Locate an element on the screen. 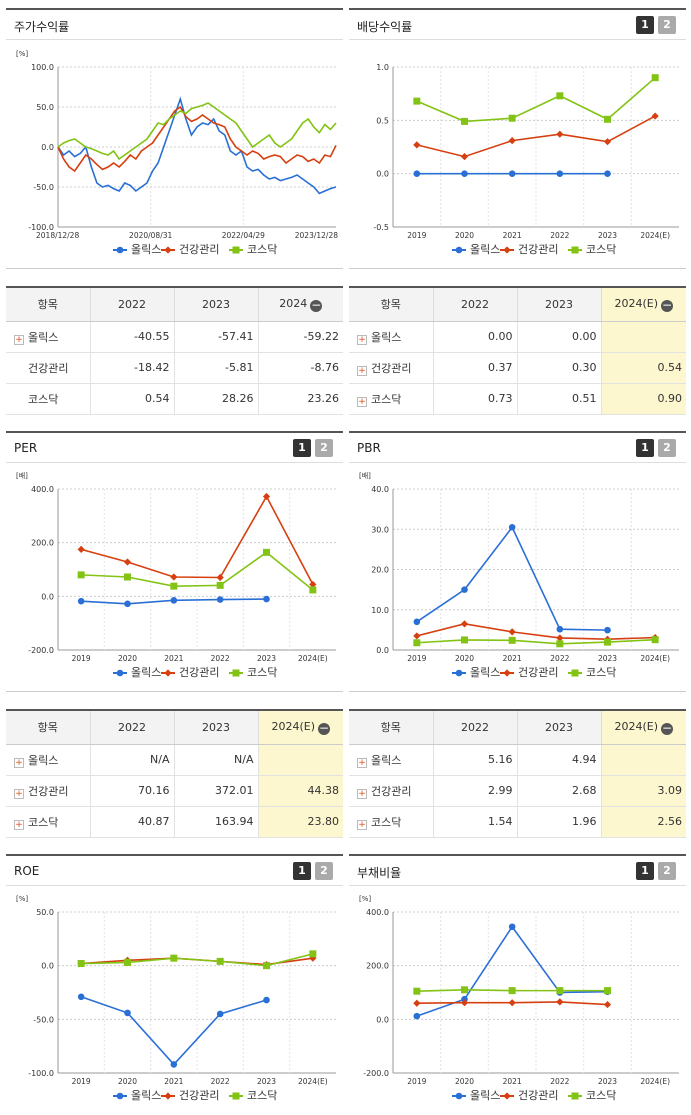 This screenshot has height=1115, width=691. legend-label: 올릭스 is located at coordinates (146, 672).